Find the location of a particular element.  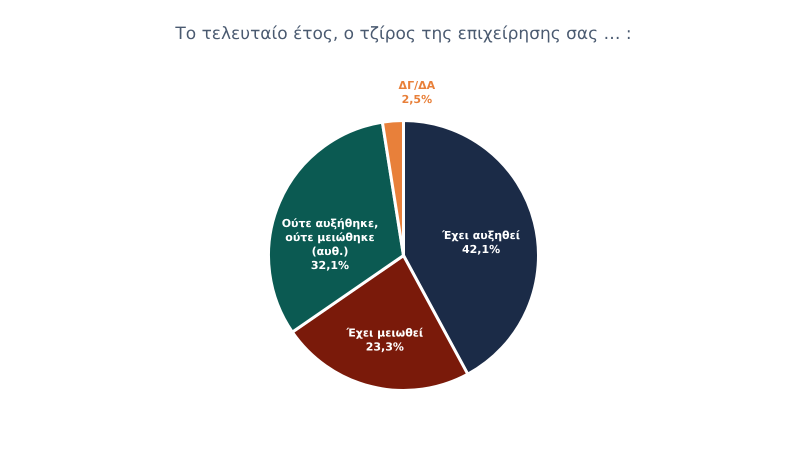

chart-title: Το τελευταίο έτος, ο τζίρος της επιχείρησης σας … : is located at coordinates (403, 34).